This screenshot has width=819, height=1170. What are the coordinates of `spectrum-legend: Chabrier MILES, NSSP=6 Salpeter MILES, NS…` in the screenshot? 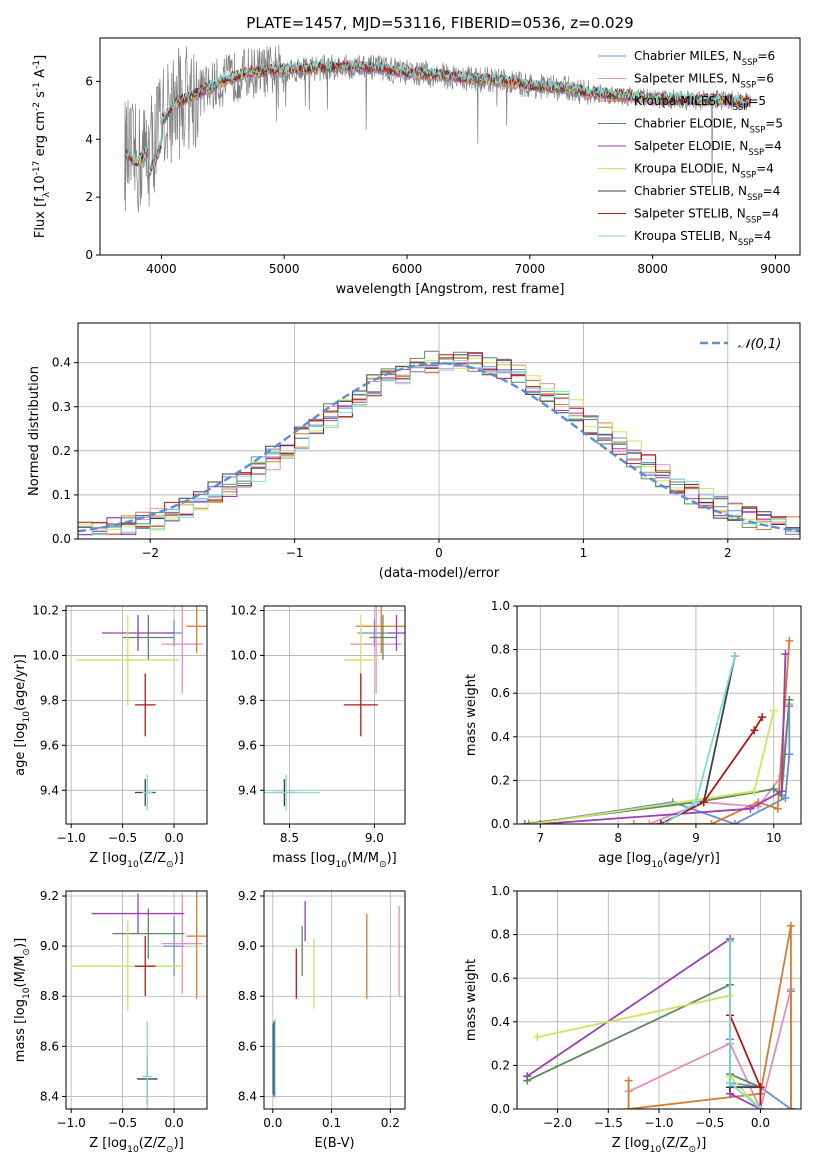 It's located at (690, 148).